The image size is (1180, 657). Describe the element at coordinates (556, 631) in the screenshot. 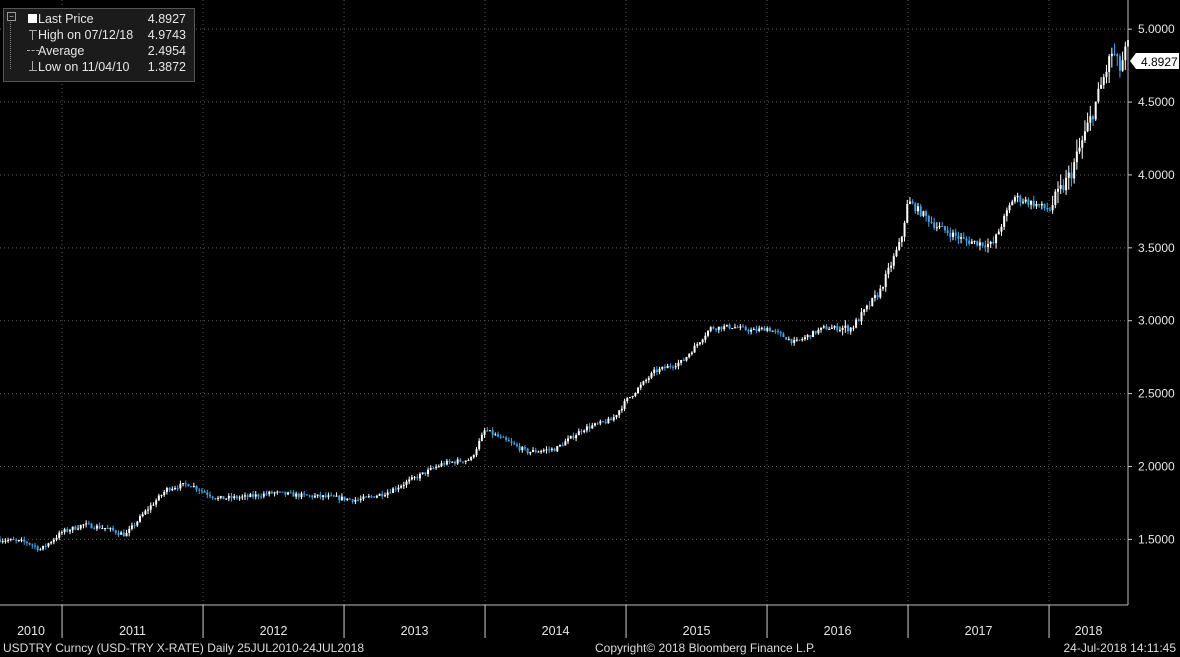

I see `x-tick-label: 2014` at that location.